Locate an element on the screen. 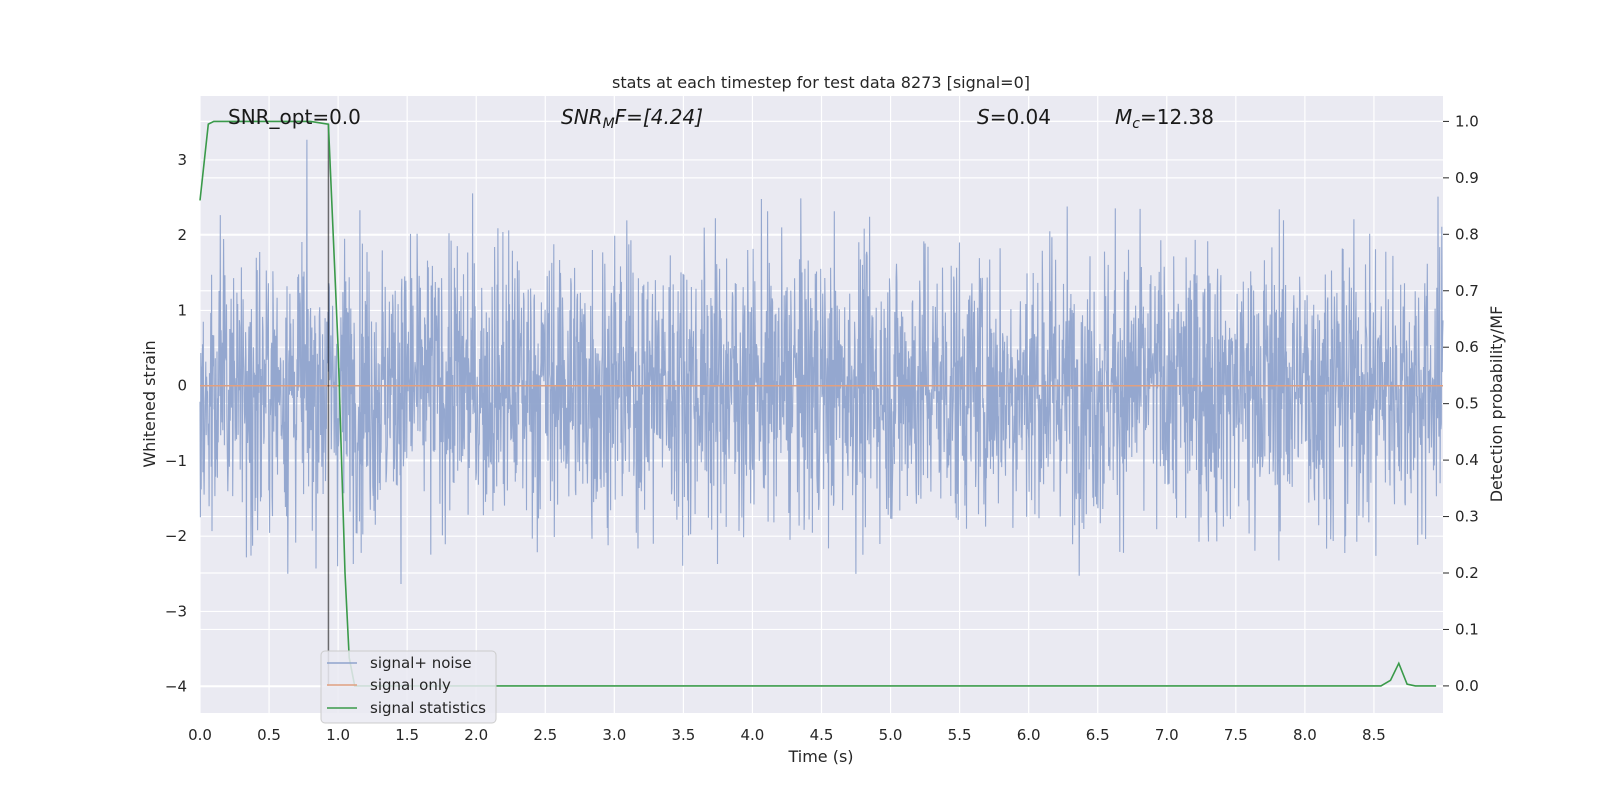 Image resolution: width=1600 pixels, height=800 pixels. y-tick-label-right: 0.1 is located at coordinates (1467, 629).